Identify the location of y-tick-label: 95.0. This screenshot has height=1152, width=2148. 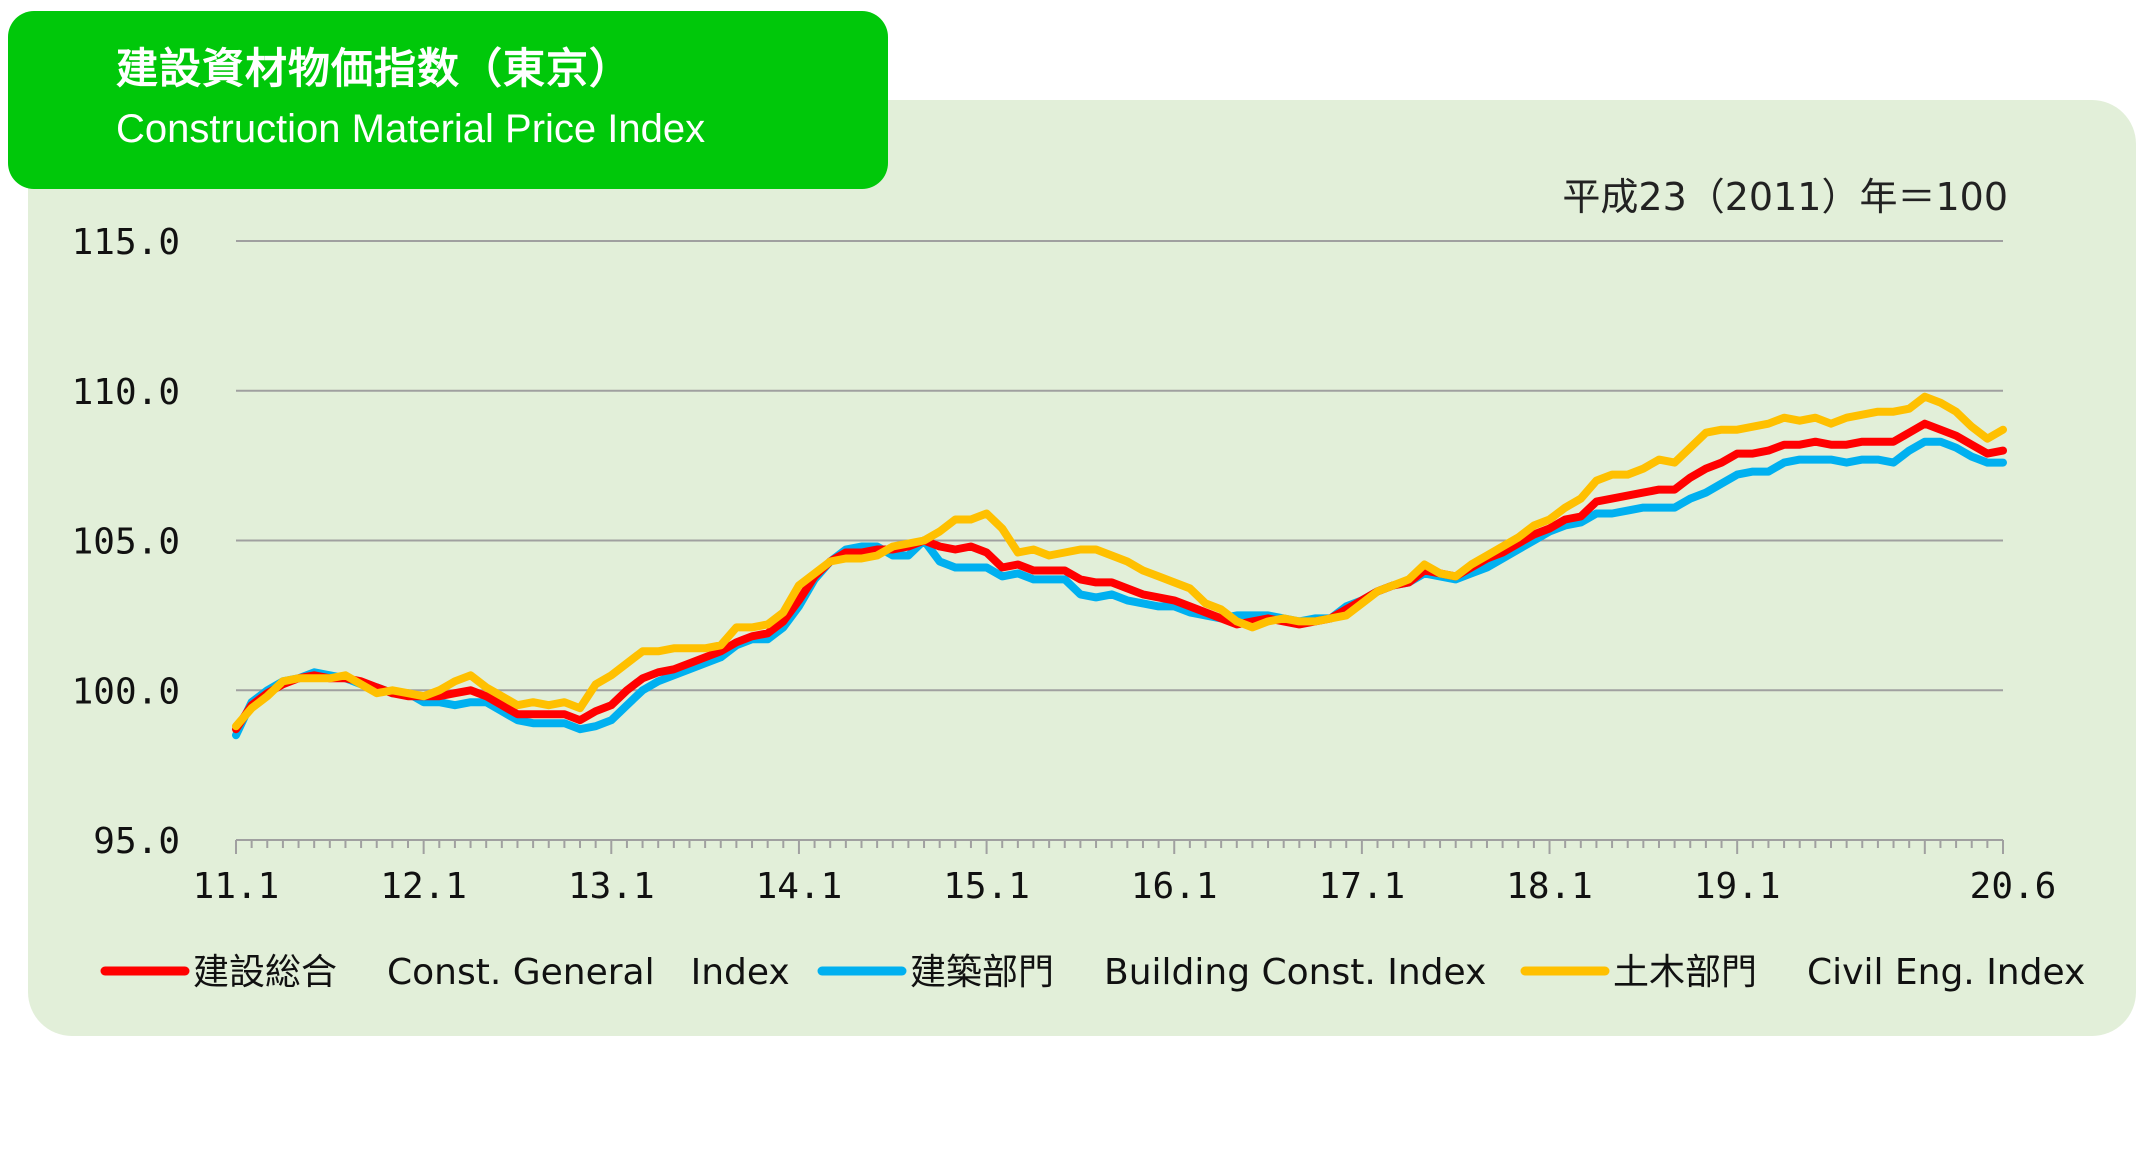
(136, 841).